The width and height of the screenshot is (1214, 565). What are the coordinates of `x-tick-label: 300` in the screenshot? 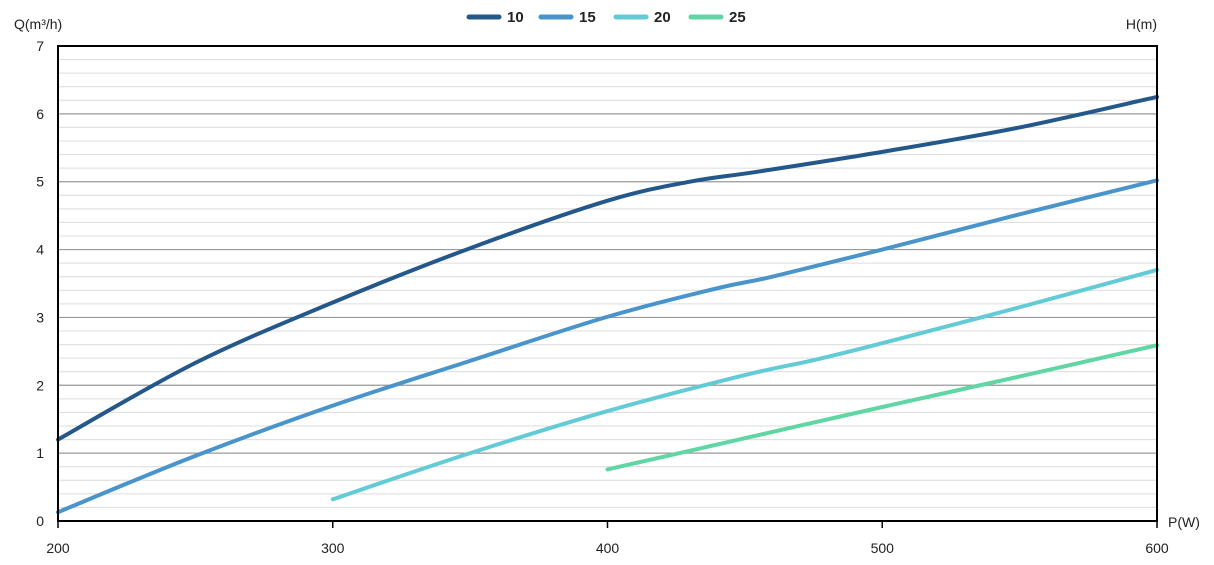 It's located at (333, 548).